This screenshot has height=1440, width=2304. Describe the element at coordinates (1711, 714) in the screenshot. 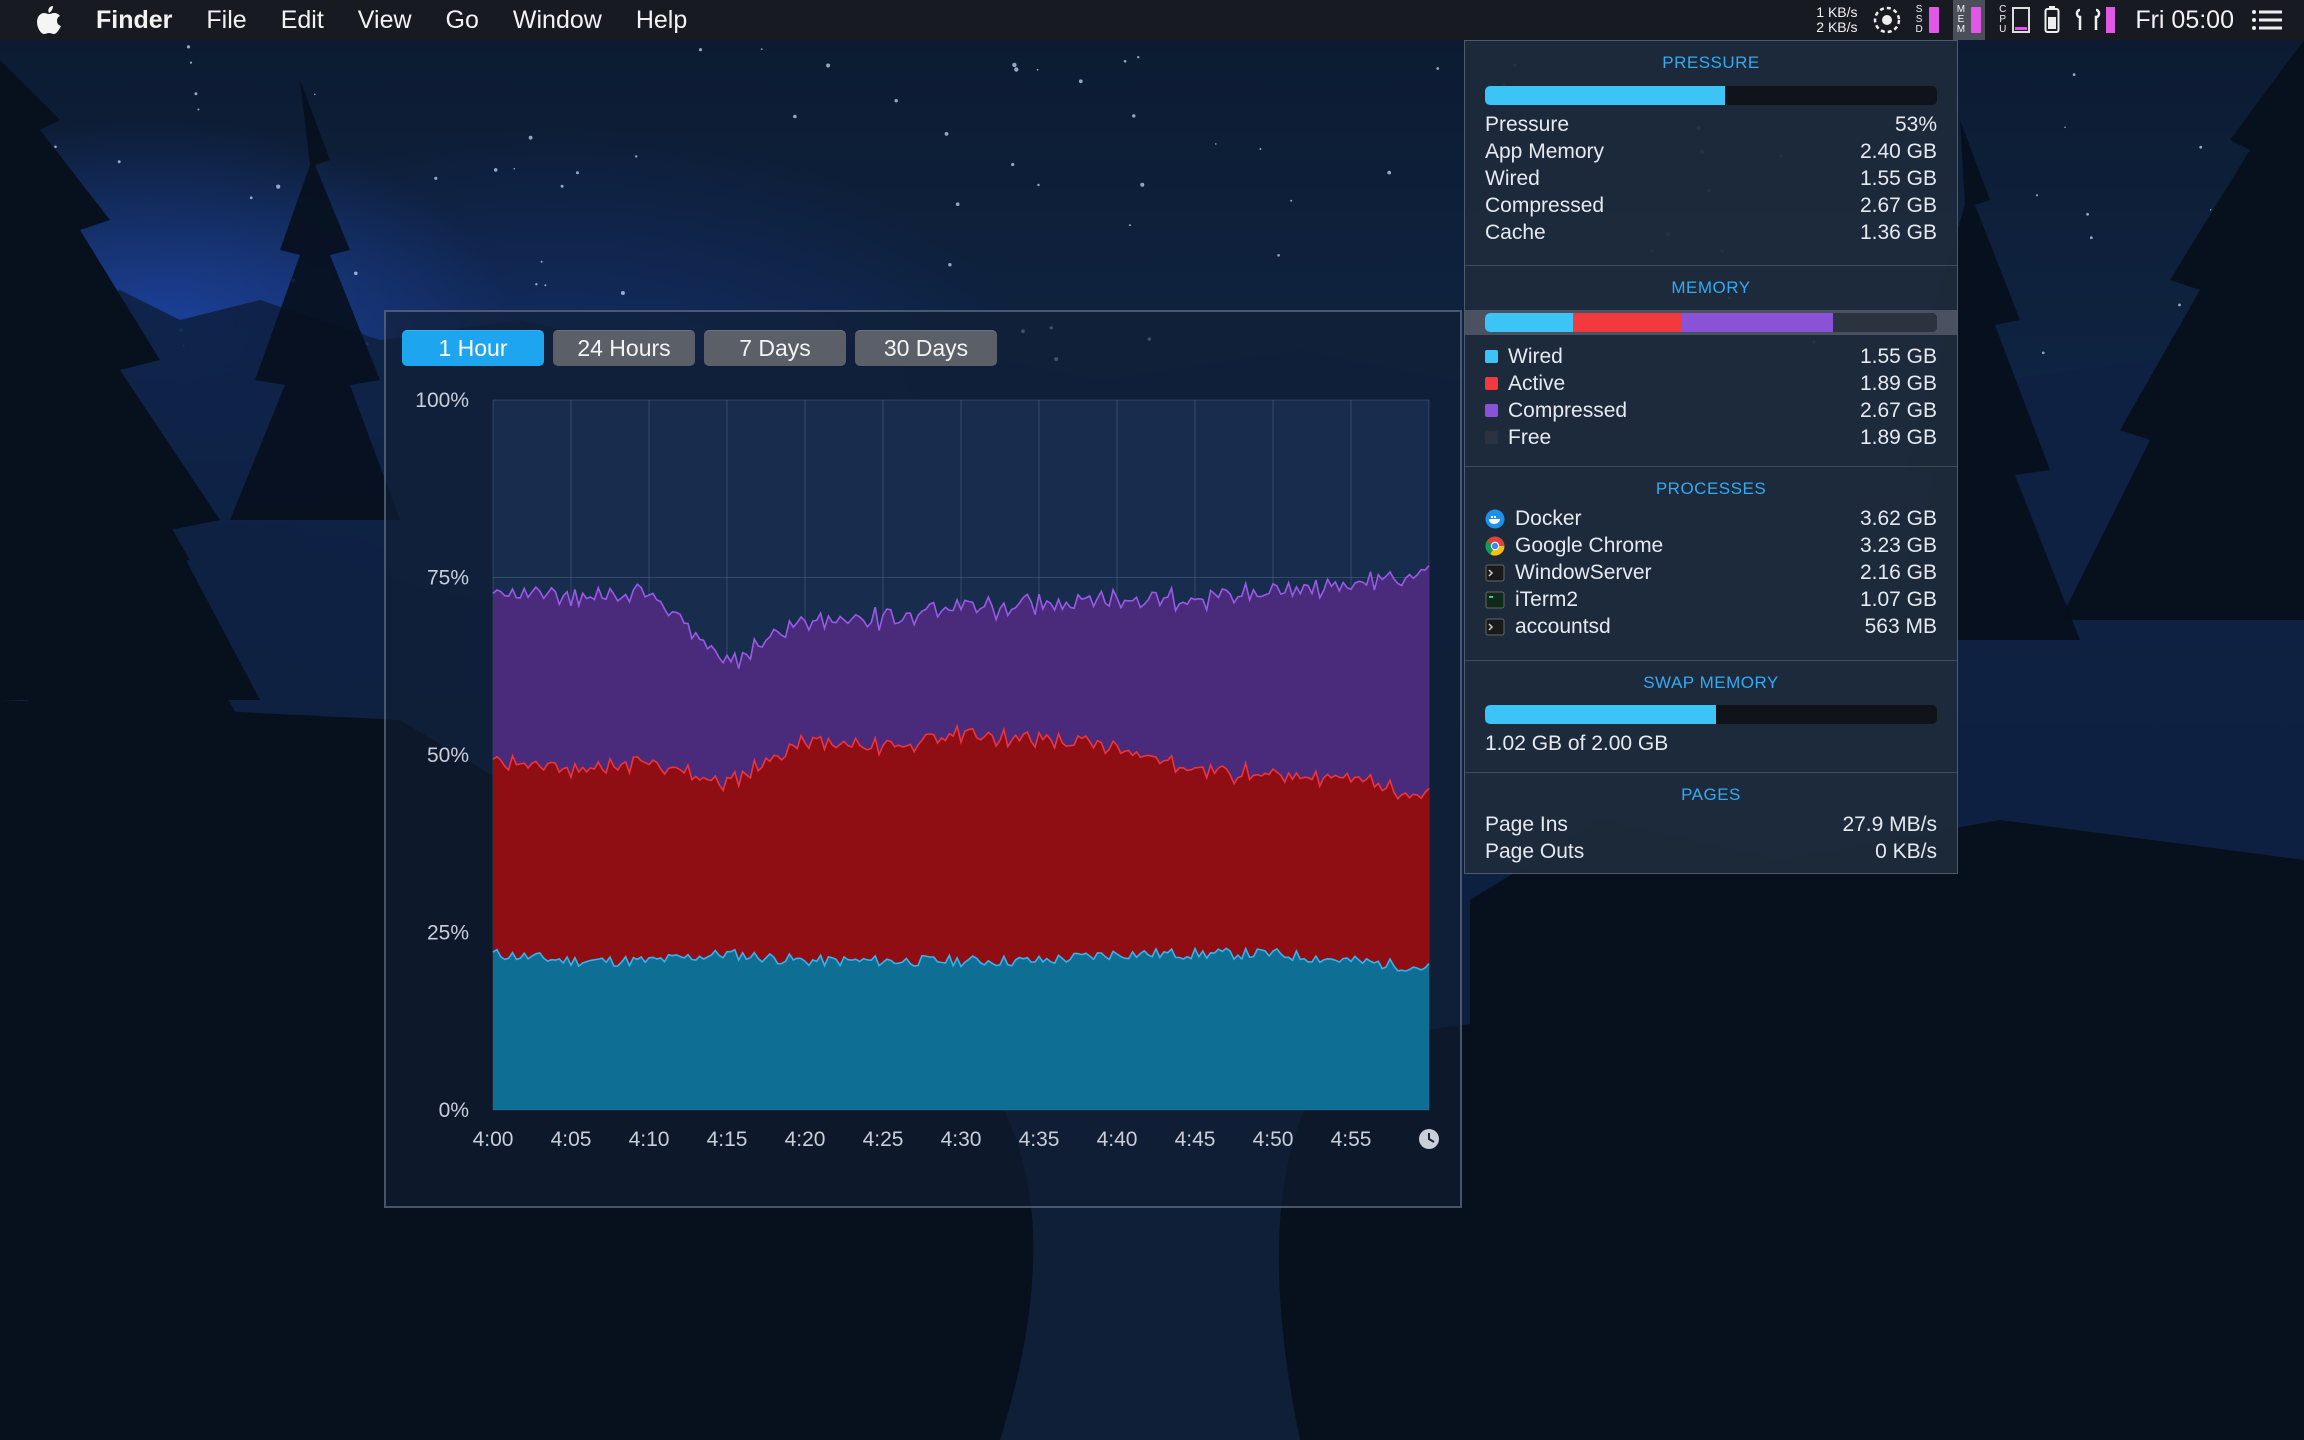

I see `swap-bar` at that location.